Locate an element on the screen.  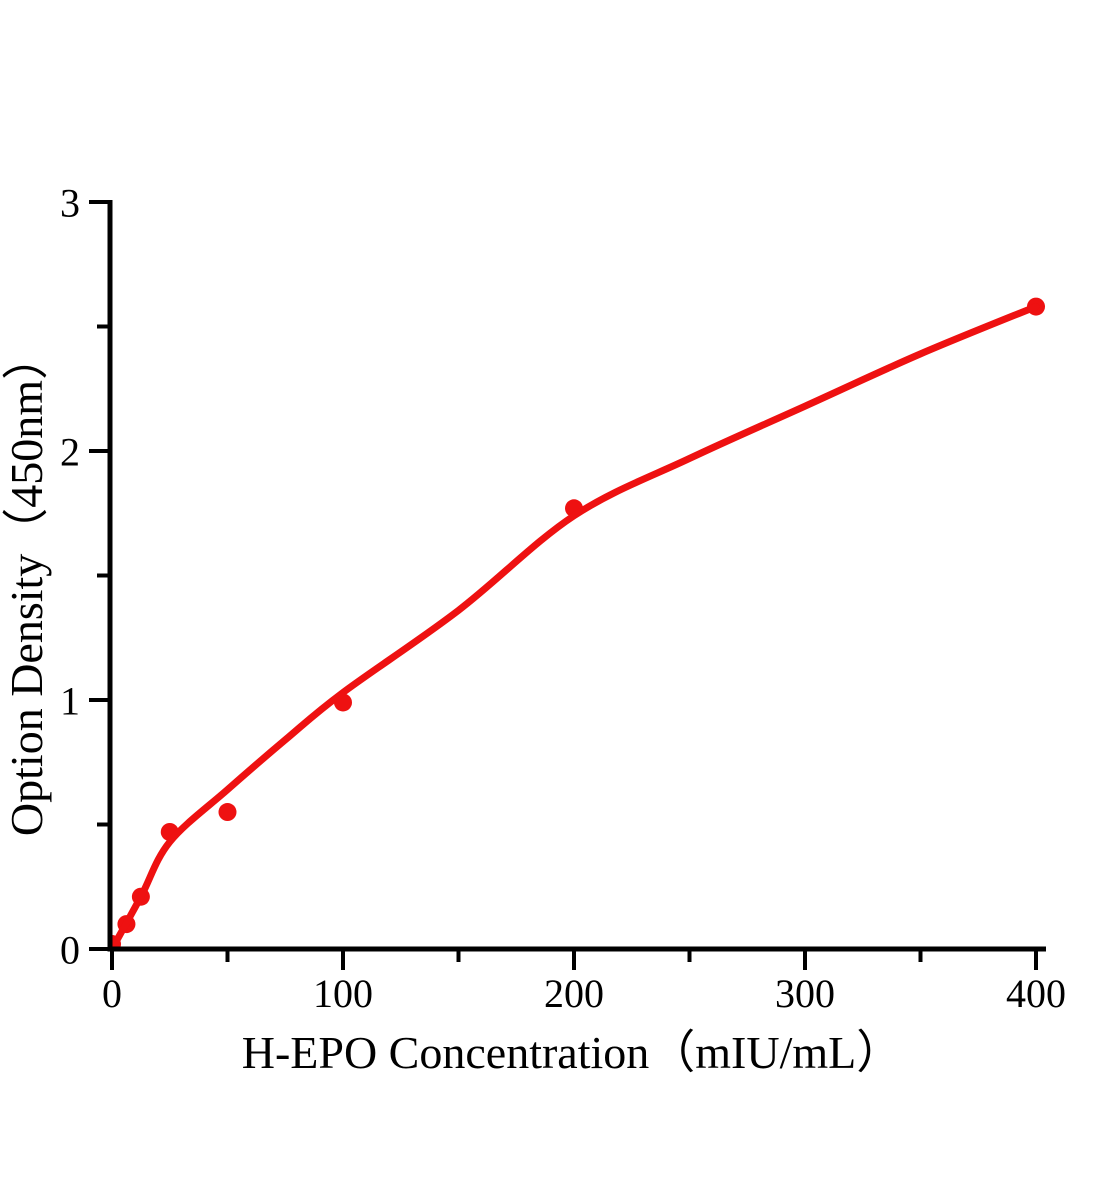
y-tick-label: 1 is located at coordinates (70, 700).